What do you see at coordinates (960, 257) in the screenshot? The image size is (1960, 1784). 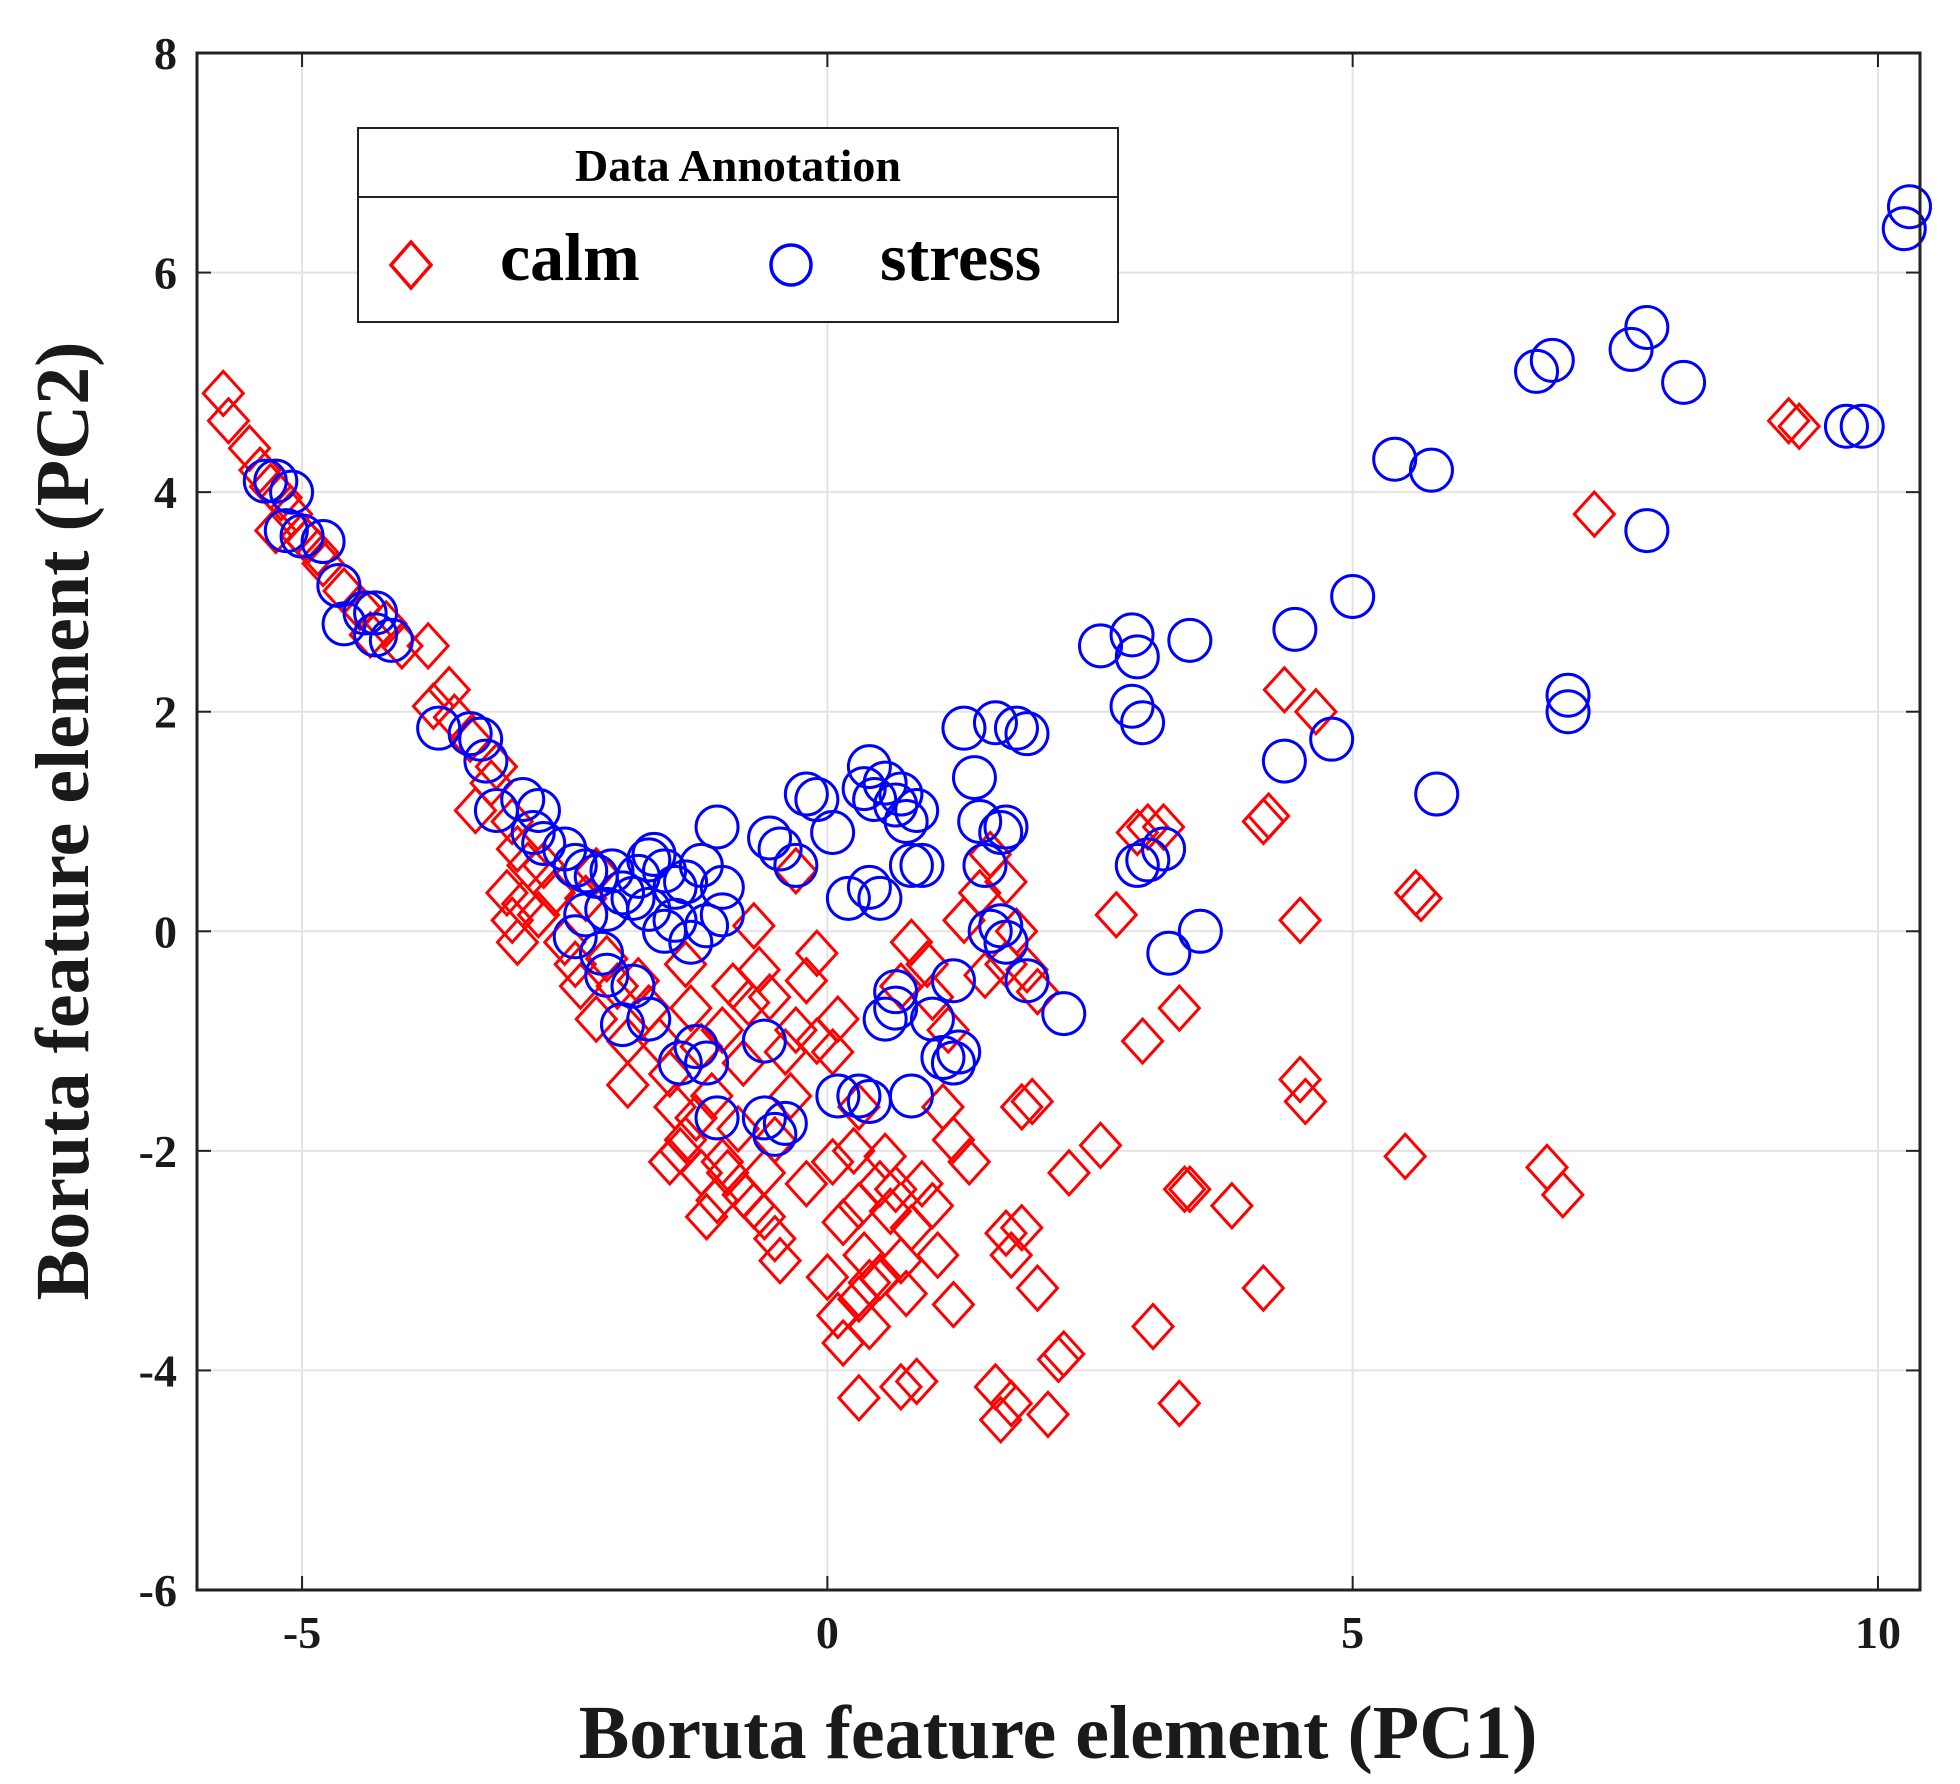 I see `legend-entry-stress: stress` at bounding box center [960, 257].